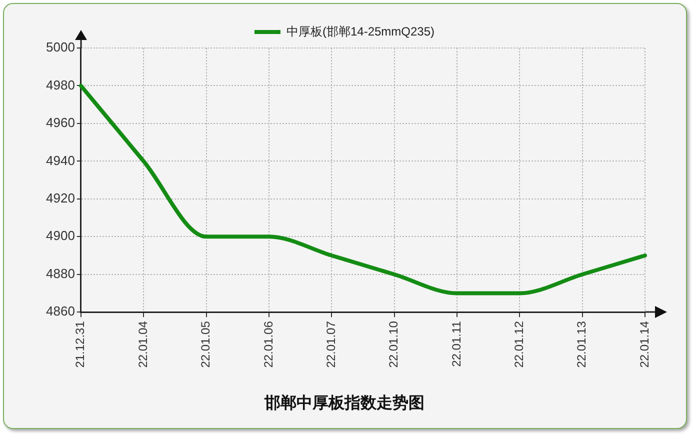 The width and height of the screenshot is (692, 435). I want to click on y-tick-label: 4860, so click(60, 311).